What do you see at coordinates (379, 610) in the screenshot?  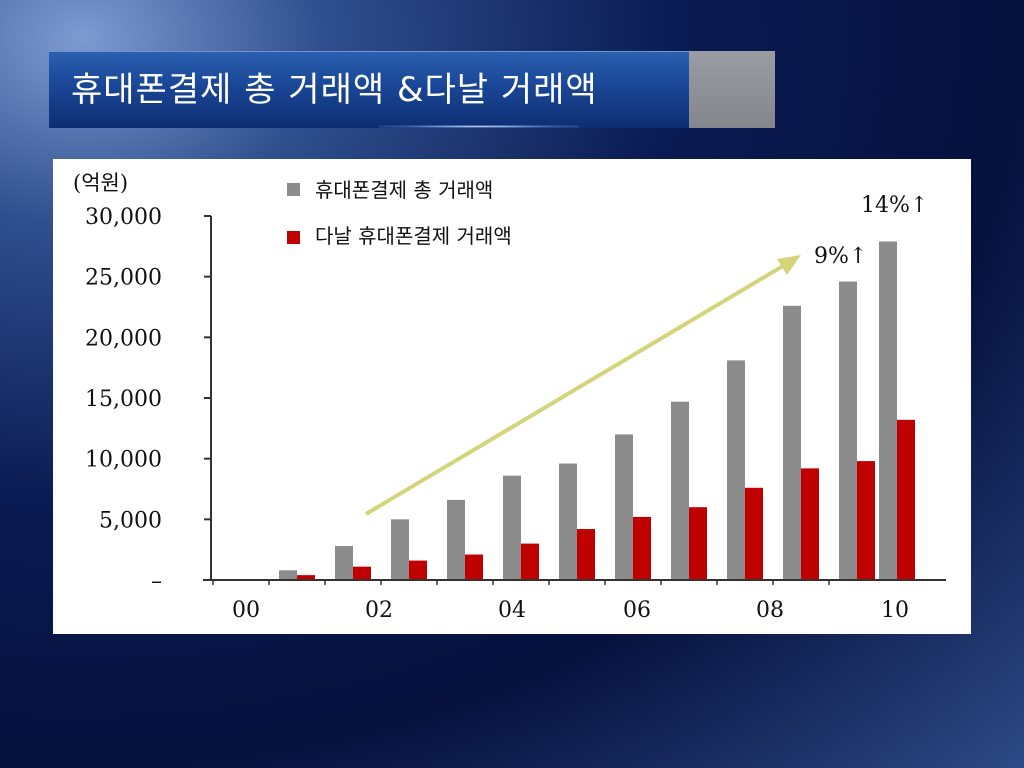 I see `x-tick-label: 02` at bounding box center [379, 610].